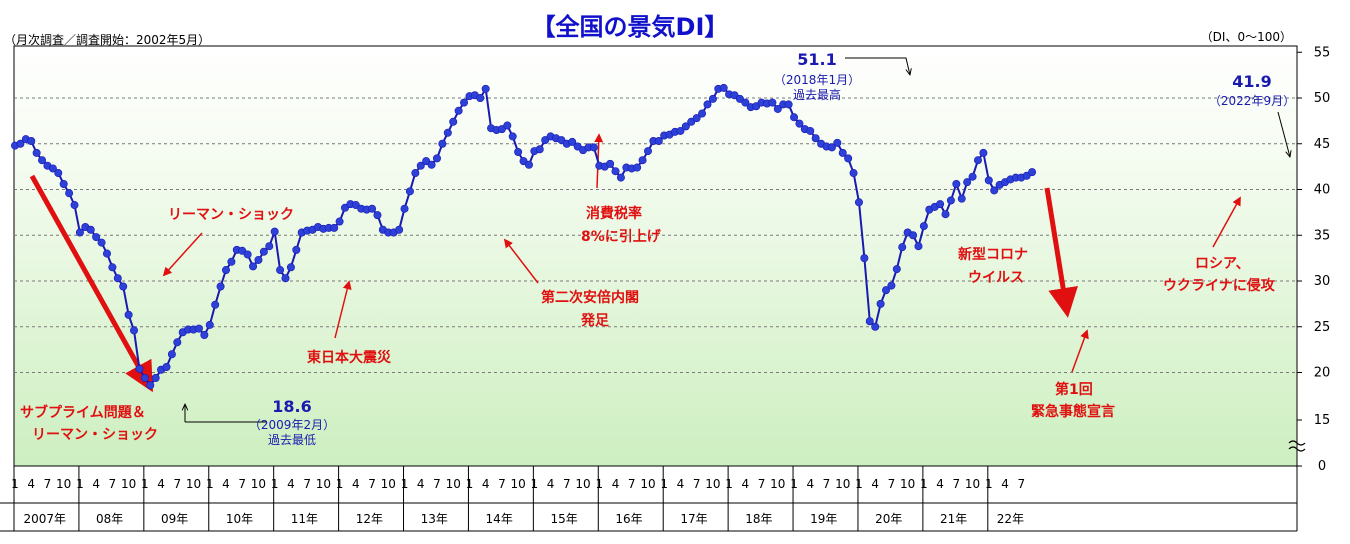  Describe the element at coordinates (563, 519) in the screenshot. I see `year-label: 15年` at that location.